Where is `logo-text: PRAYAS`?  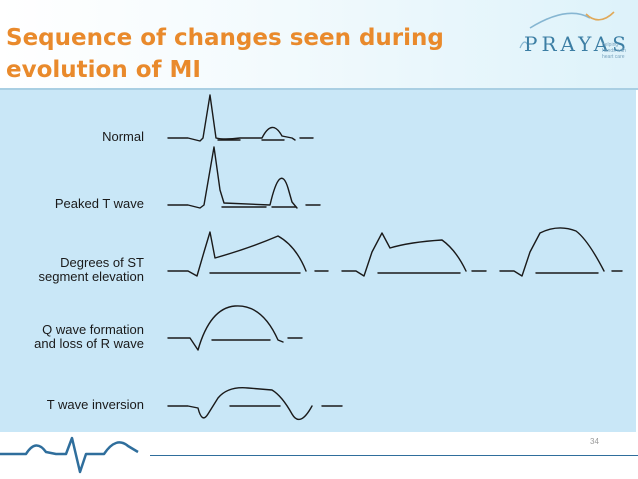 logo-text: PRAYAS is located at coordinates (577, 44).